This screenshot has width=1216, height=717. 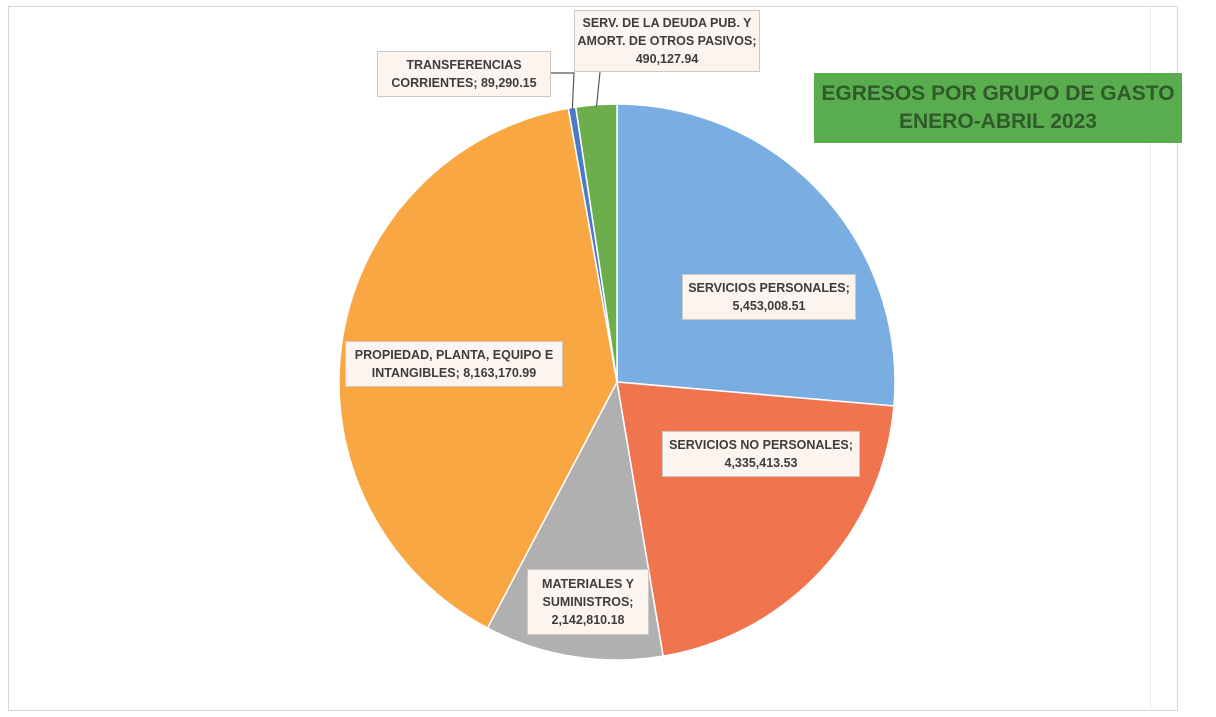 I want to click on data-label-text: SERVICIOS PERSONALES;, so click(x=769, y=288).